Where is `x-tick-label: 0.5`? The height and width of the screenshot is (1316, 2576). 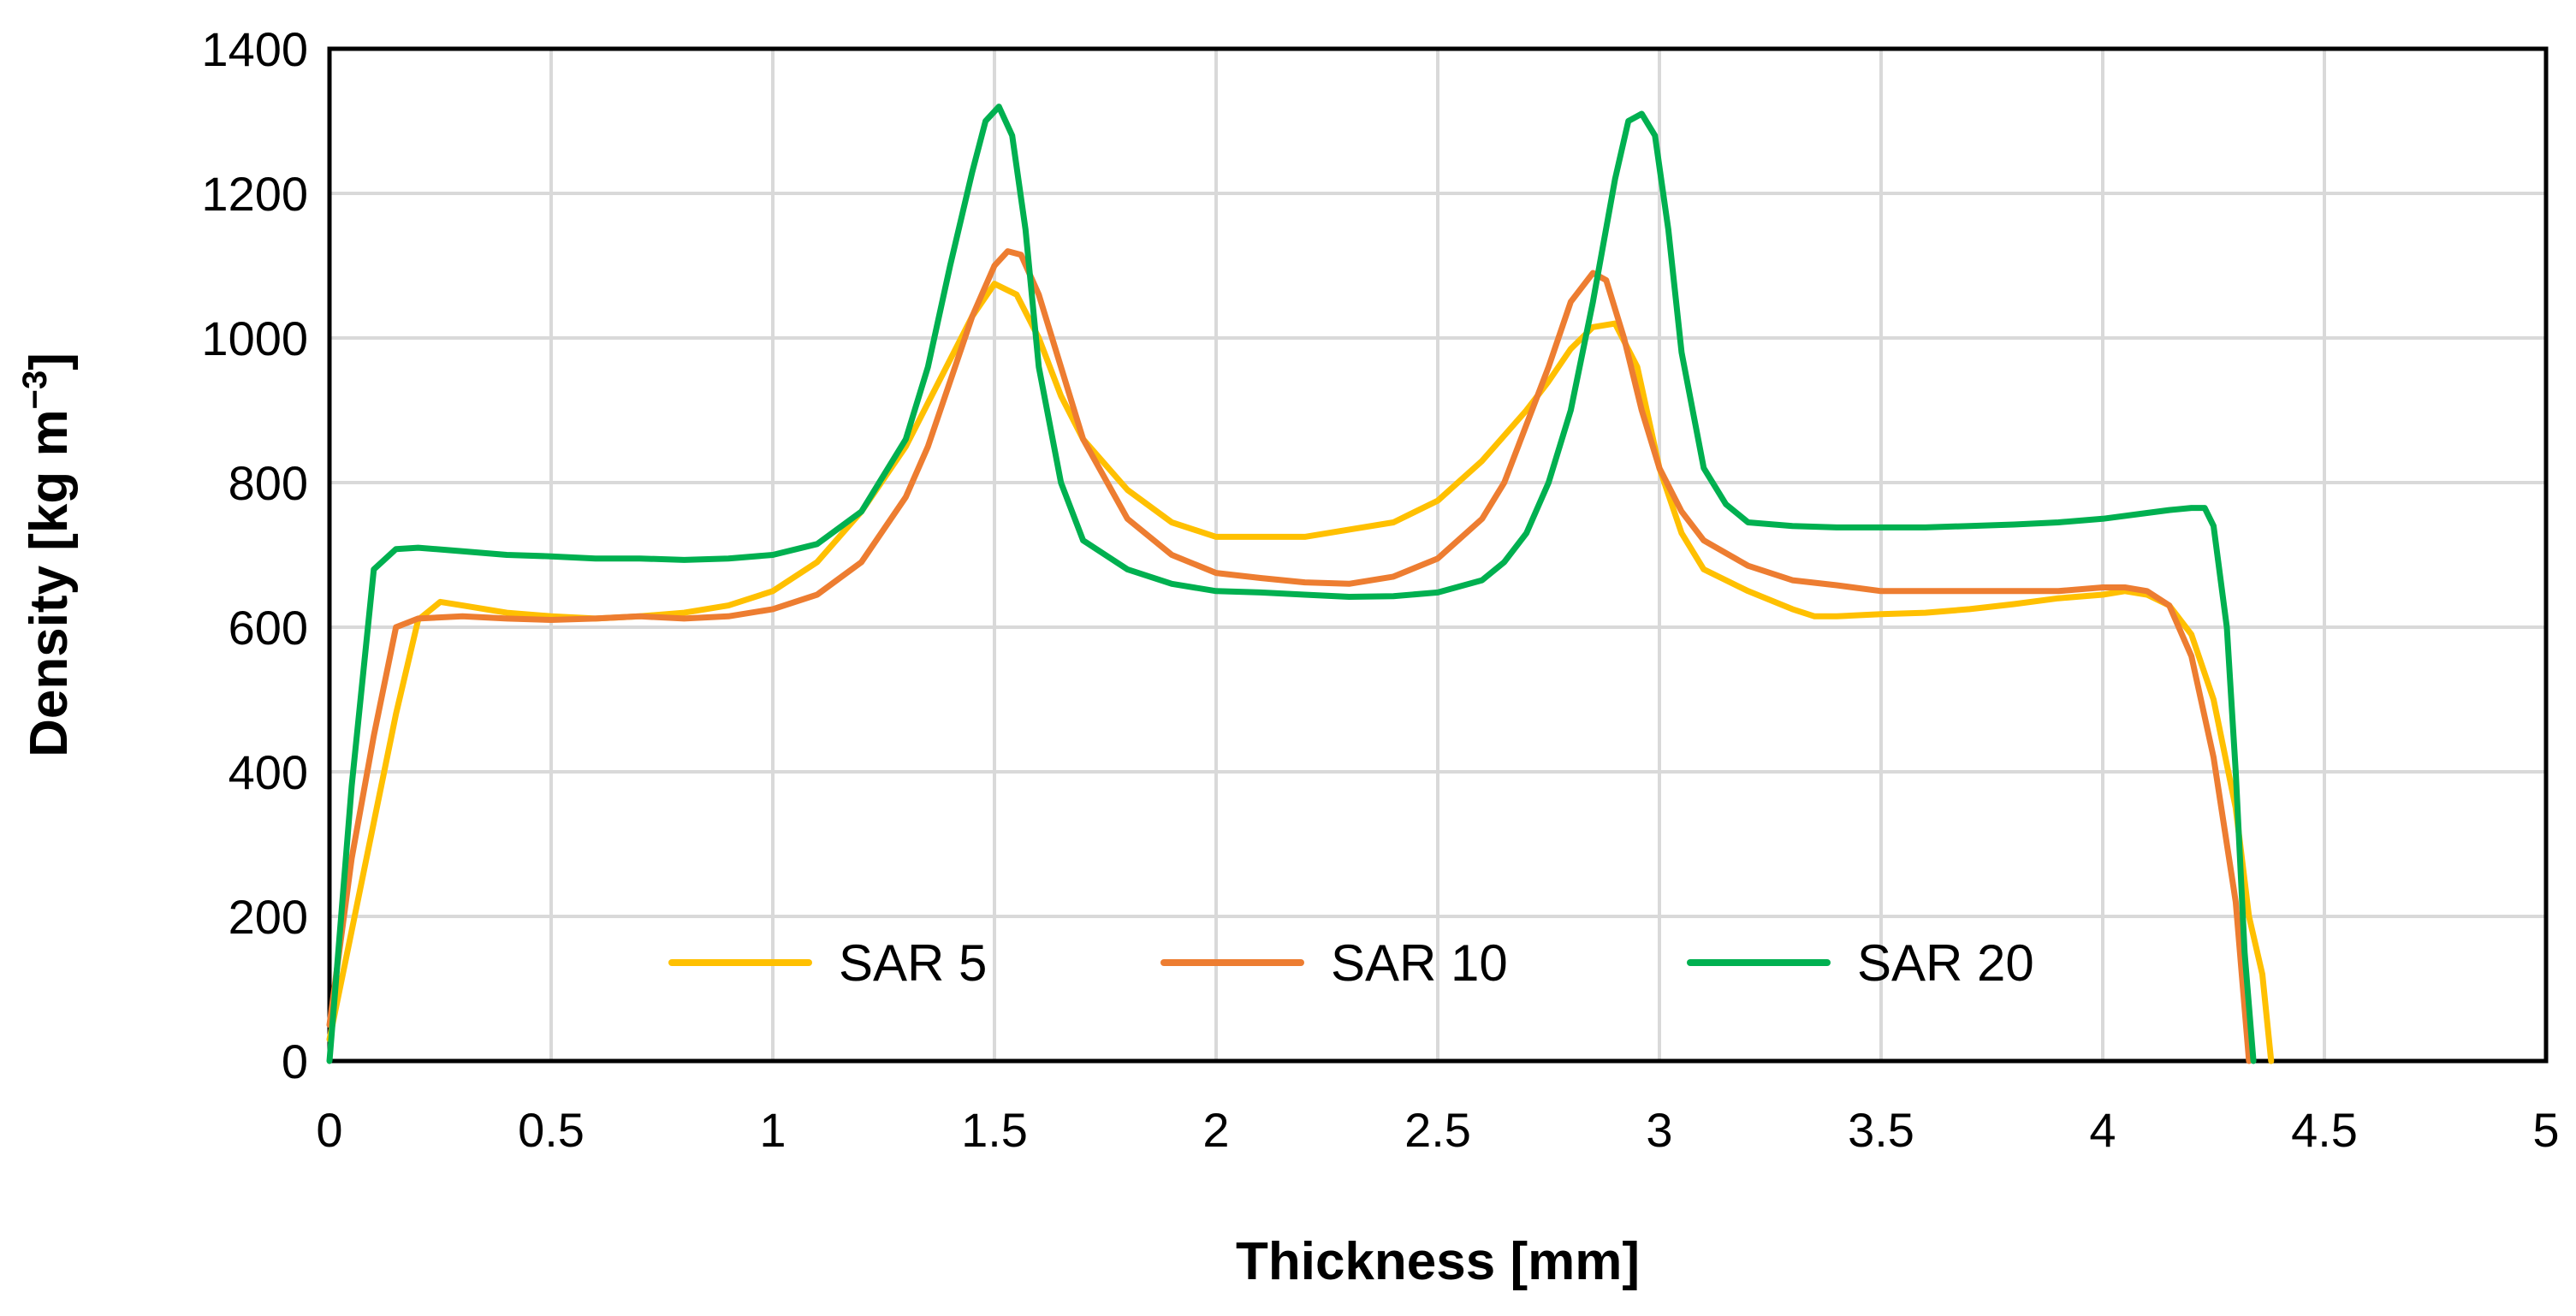 x-tick-label: 0.5 is located at coordinates (551, 1130).